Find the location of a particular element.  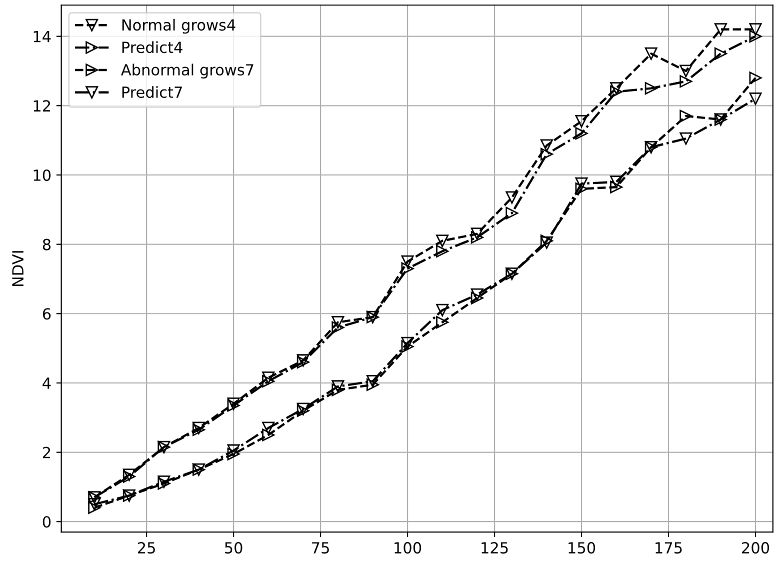

y-tick-label: 10 is located at coordinates (42, 175).